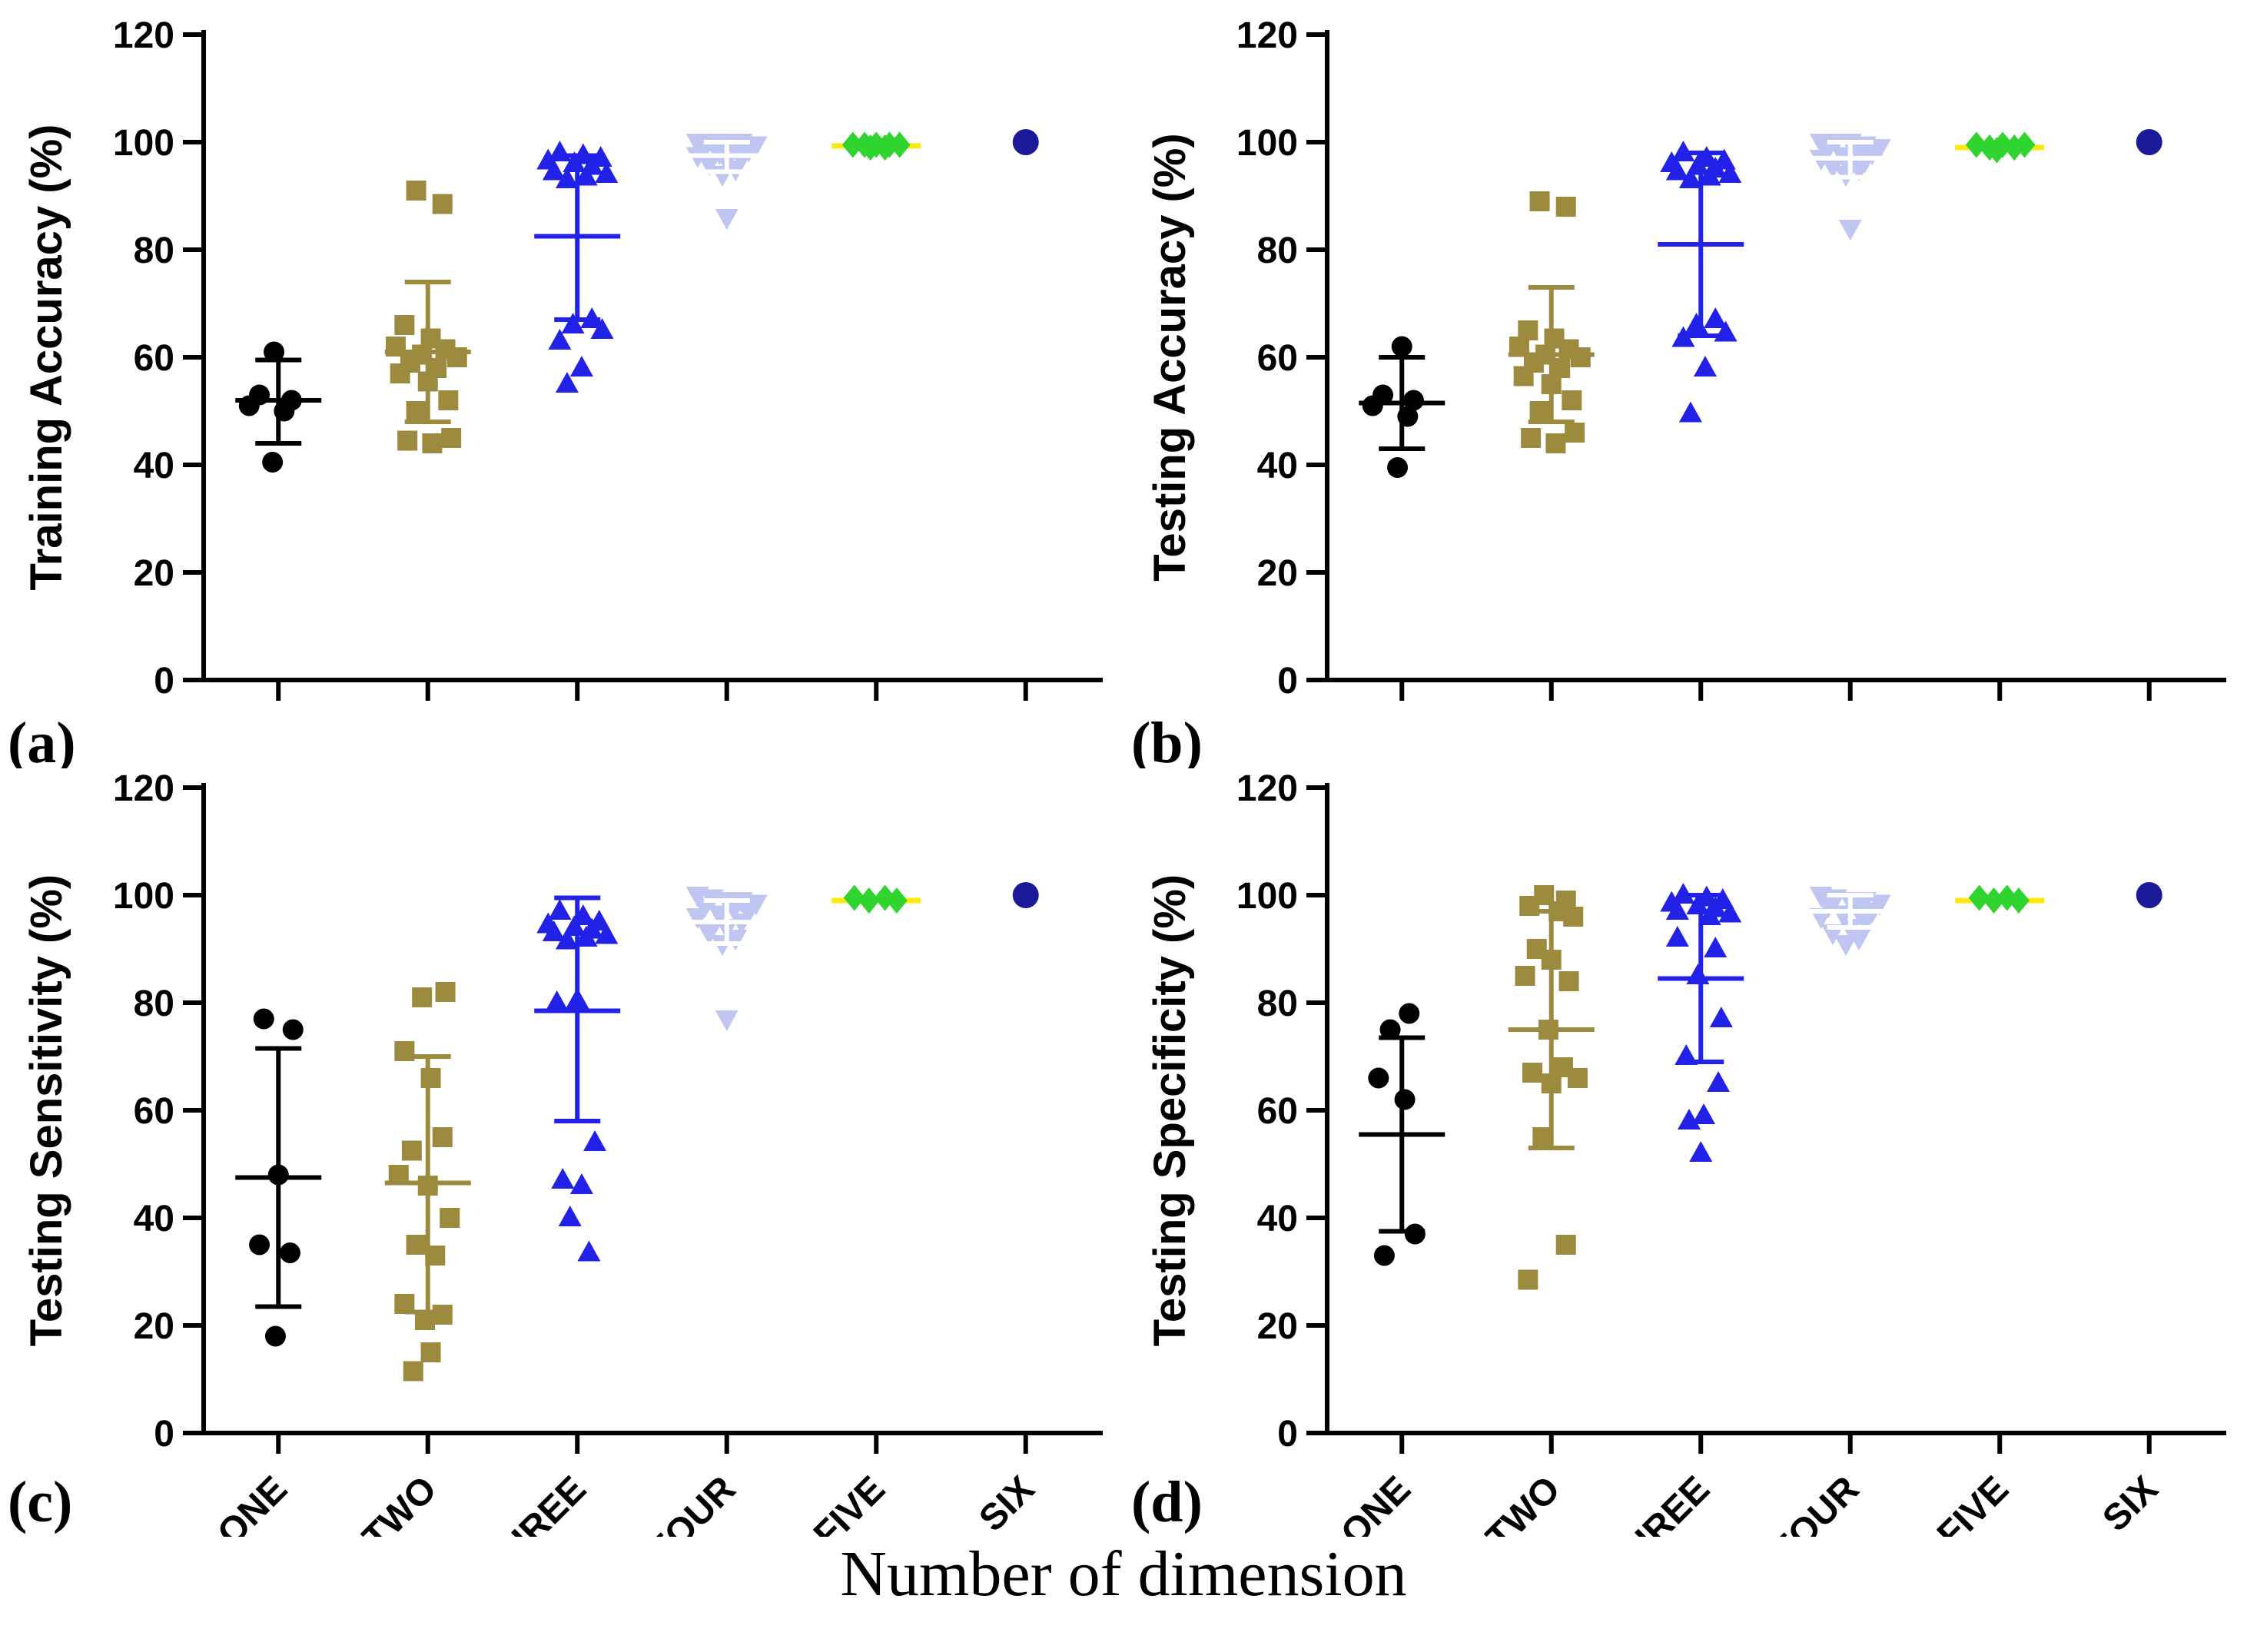  Describe the element at coordinates (1167, 1502) in the screenshot. I see `svg-text: (d)` at that location.